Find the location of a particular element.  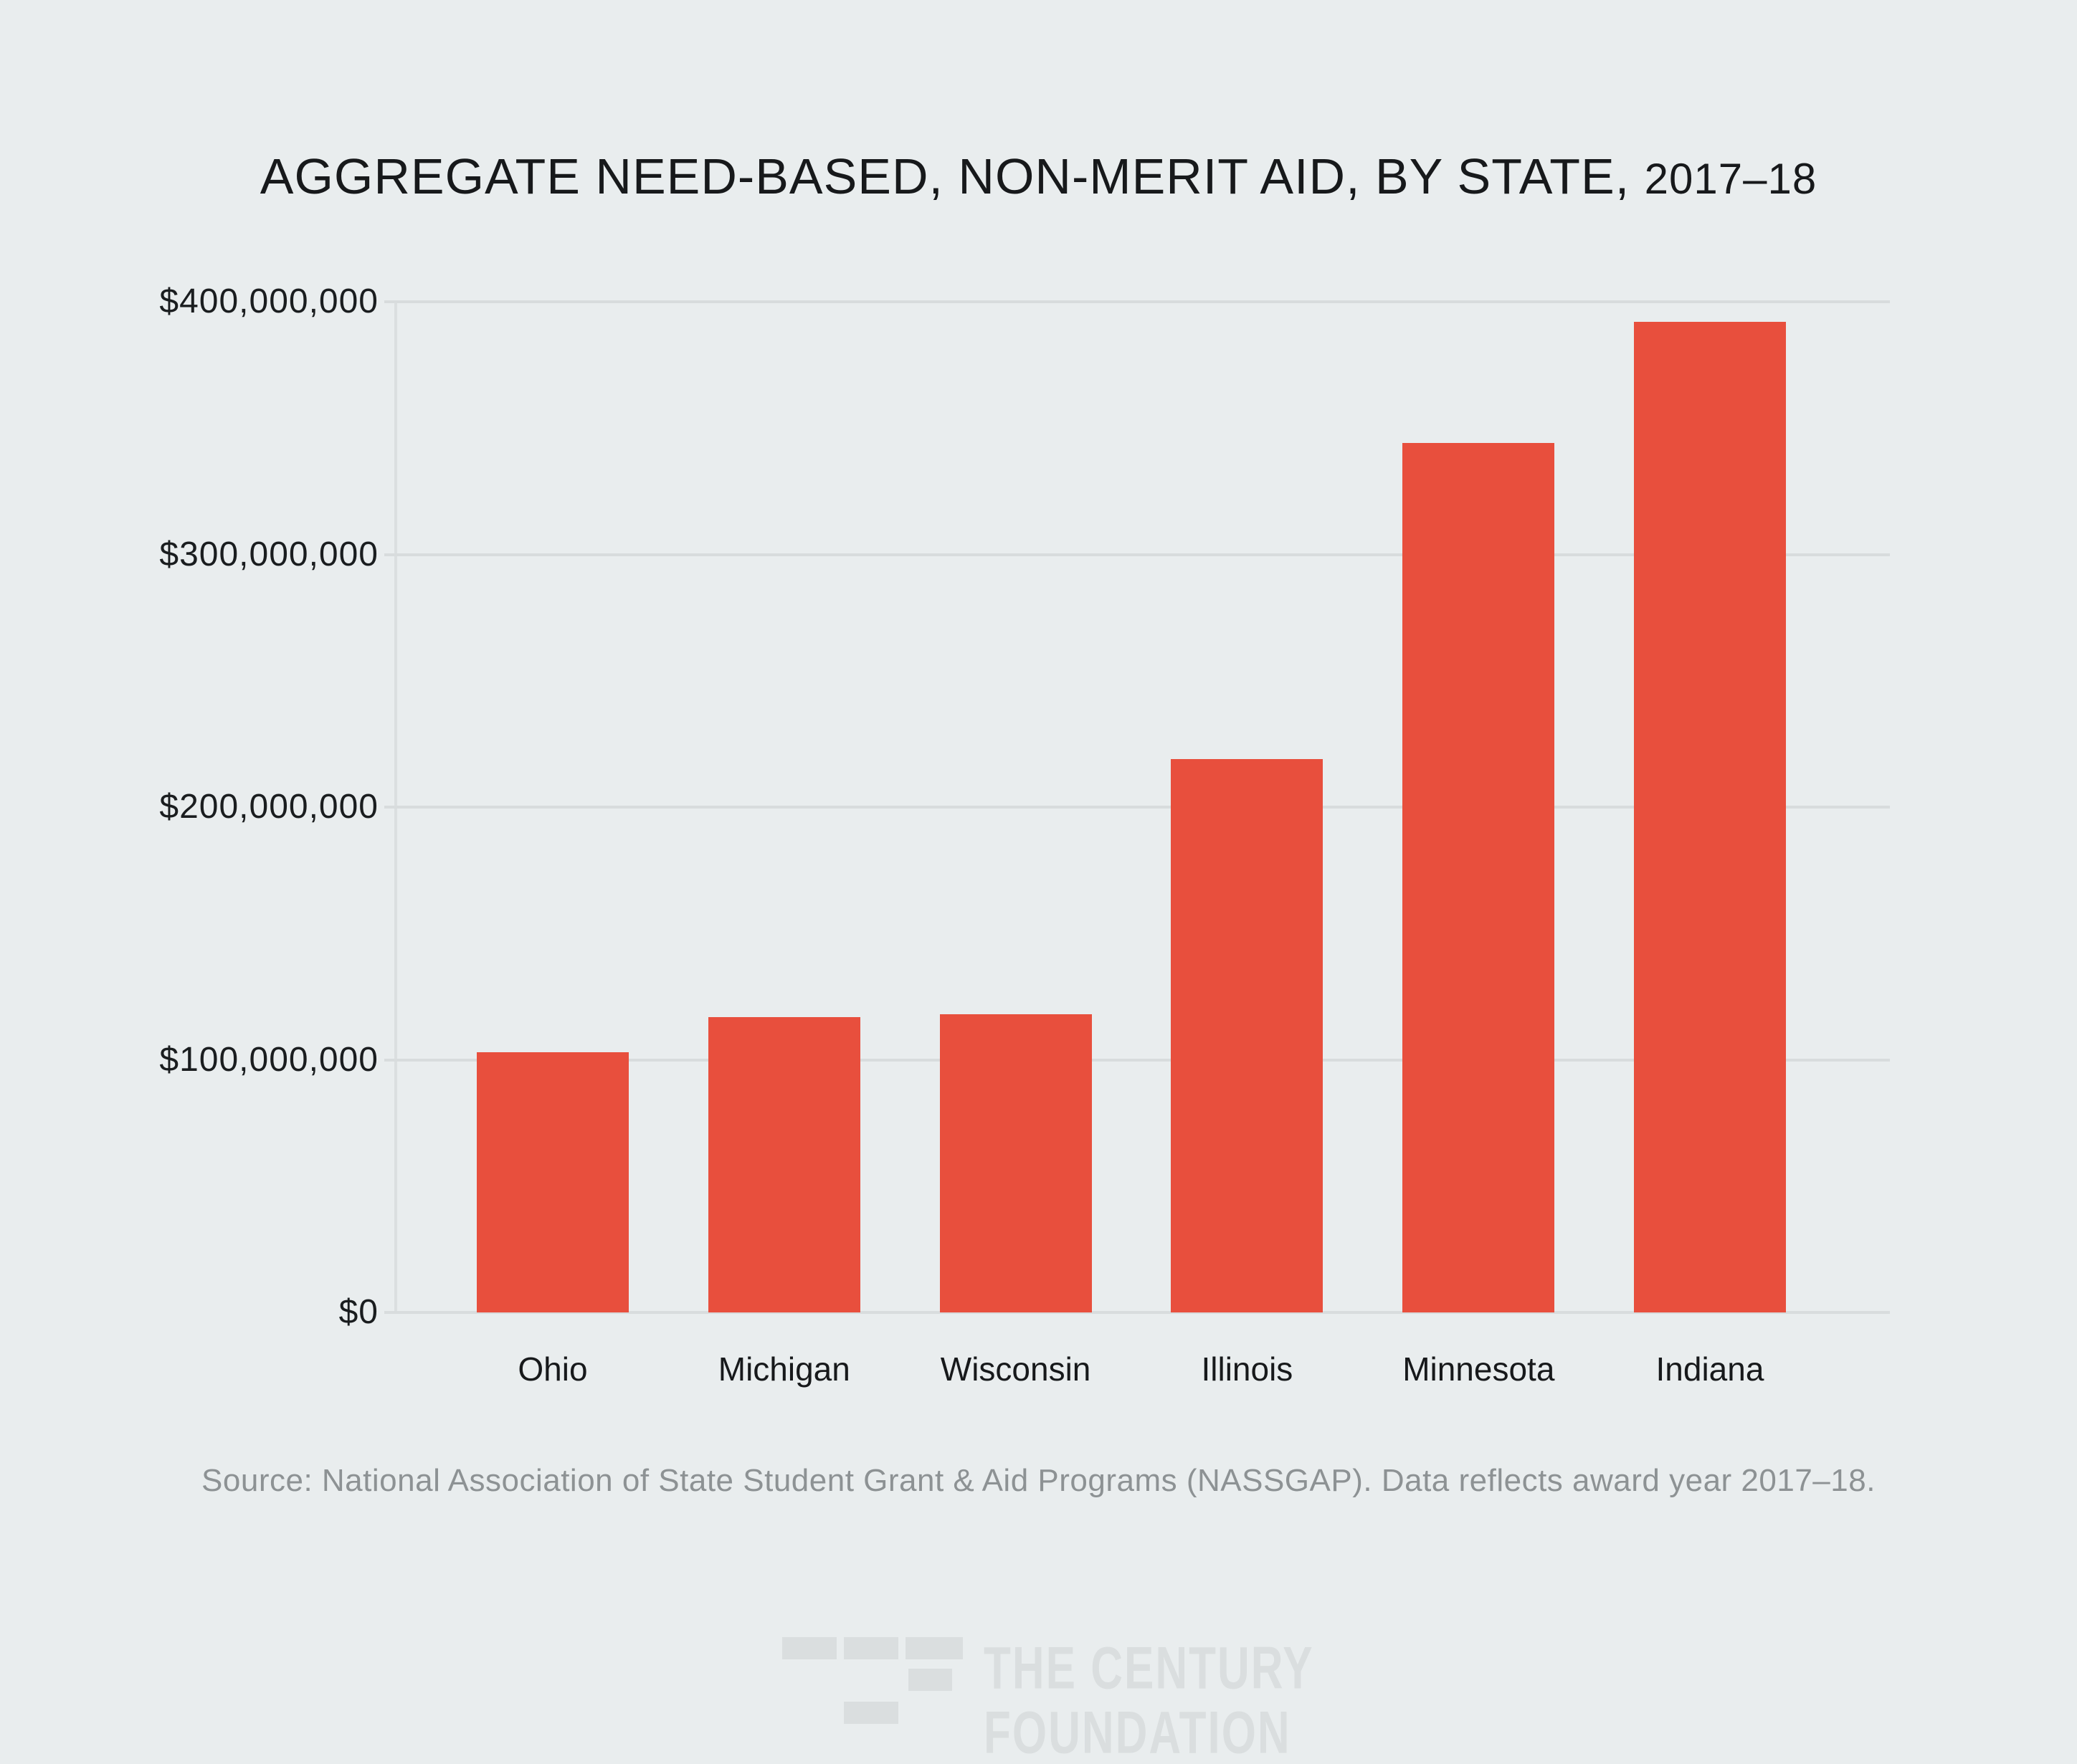

bar-minnesota is located at coordinates (1478, 878).